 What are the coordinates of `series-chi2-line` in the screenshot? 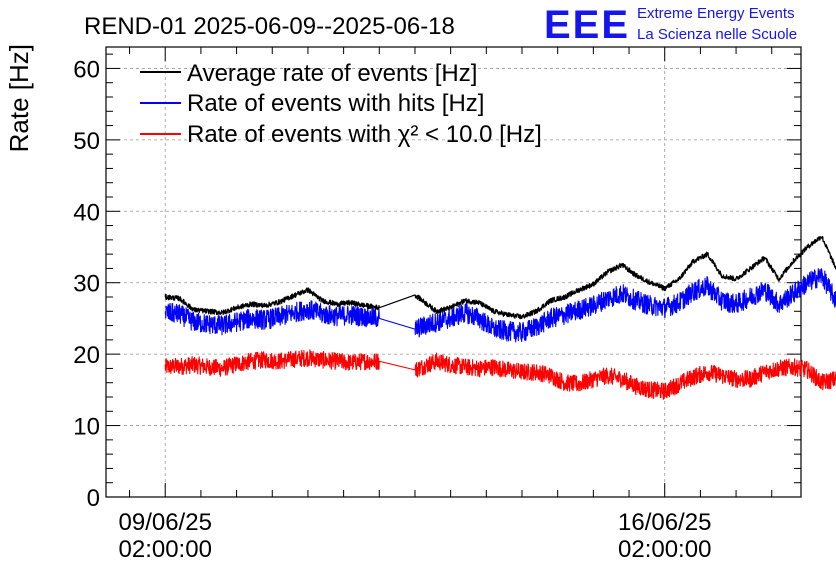 It's located at (500, 374).